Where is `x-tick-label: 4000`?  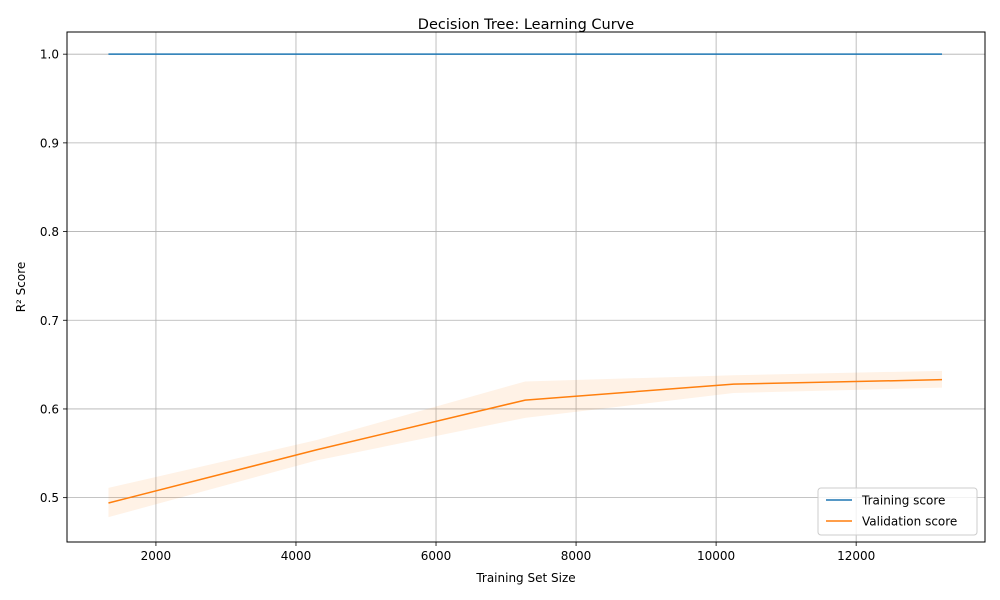 x-tick-label: 4000 is located at coordinates (296, 556).